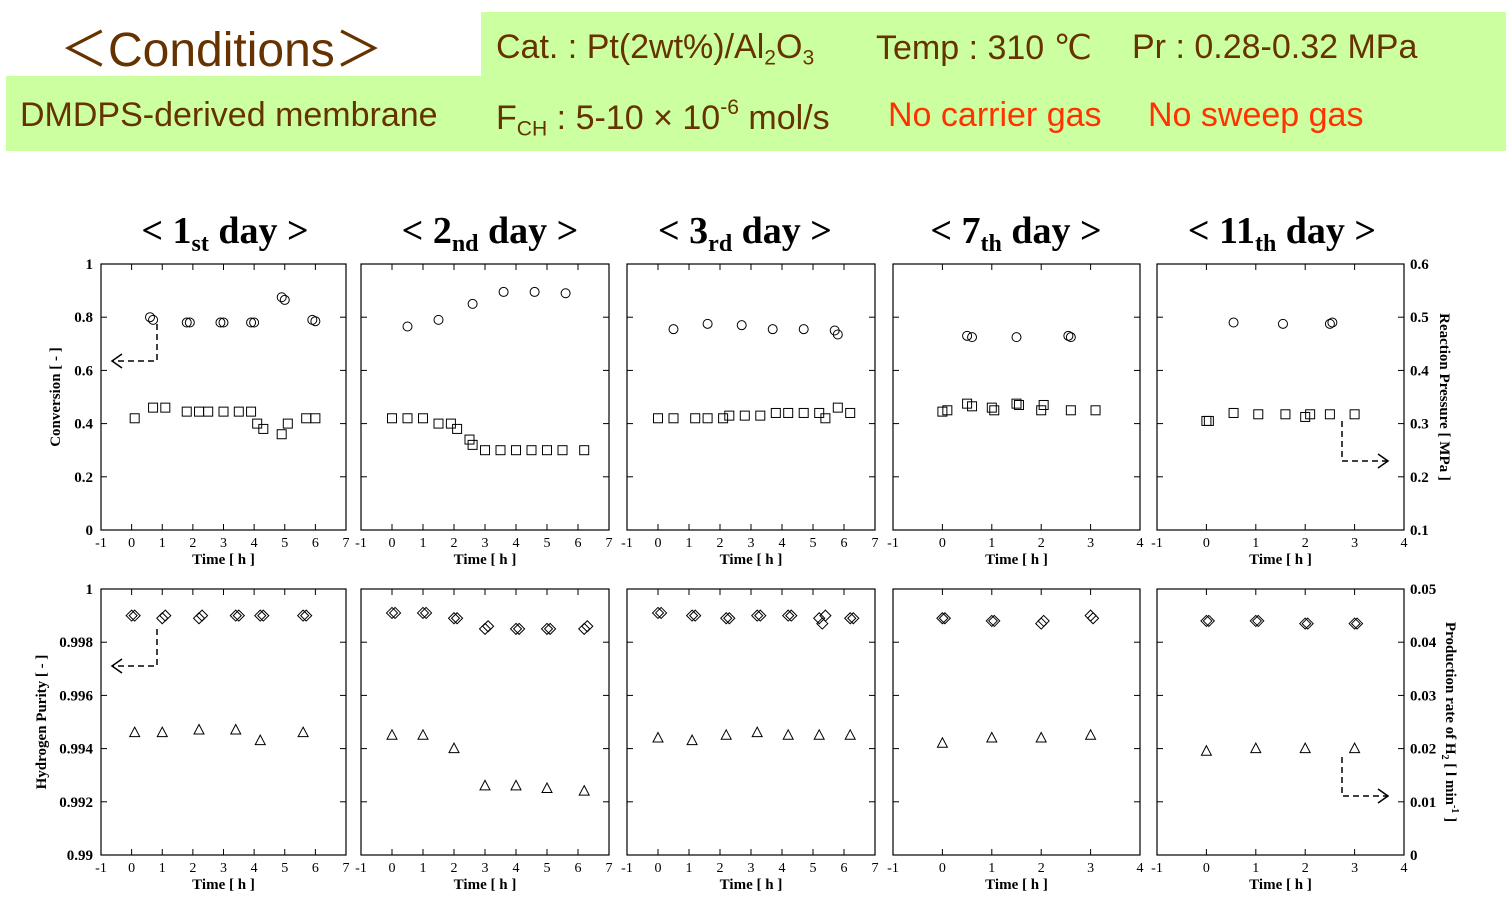  What do you see at coordinates (1419, 265) in the screenshot?
I see `y-tick-label-right: 0.6` at bounding box center [1419, 265].